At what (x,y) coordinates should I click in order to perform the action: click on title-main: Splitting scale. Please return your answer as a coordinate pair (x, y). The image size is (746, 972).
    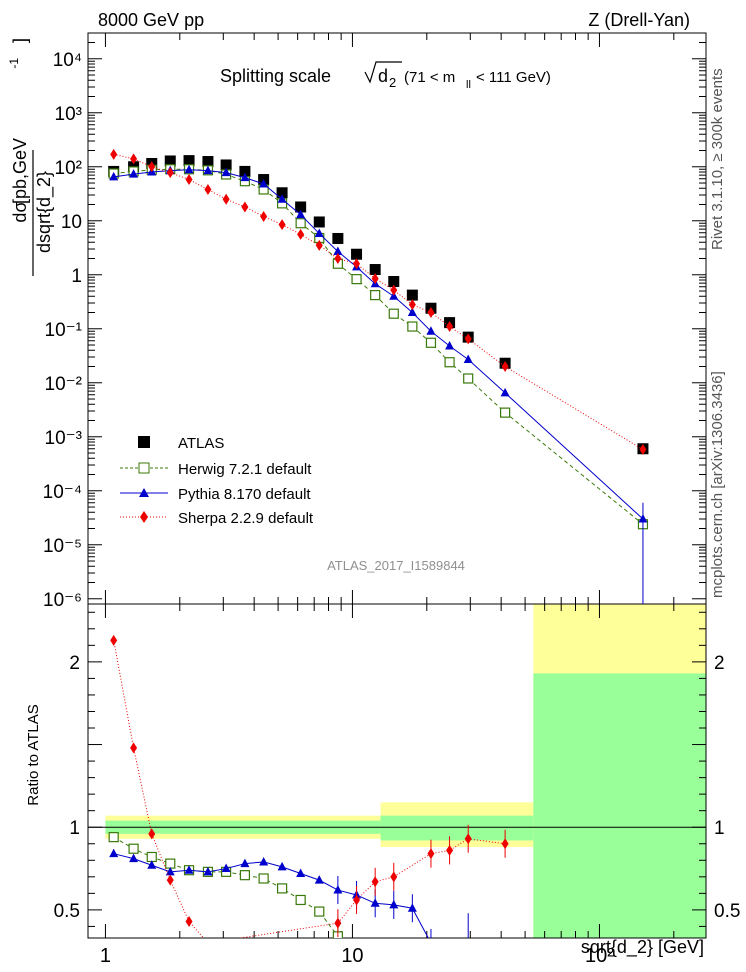
    Looking at the image, I should click on (275, 76).